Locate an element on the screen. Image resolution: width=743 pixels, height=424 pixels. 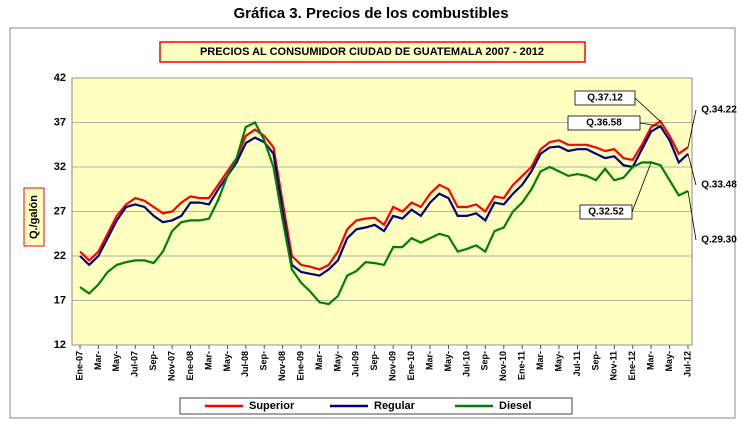
x-tick-label: Nov-09 is located at coordinates (393, 366).